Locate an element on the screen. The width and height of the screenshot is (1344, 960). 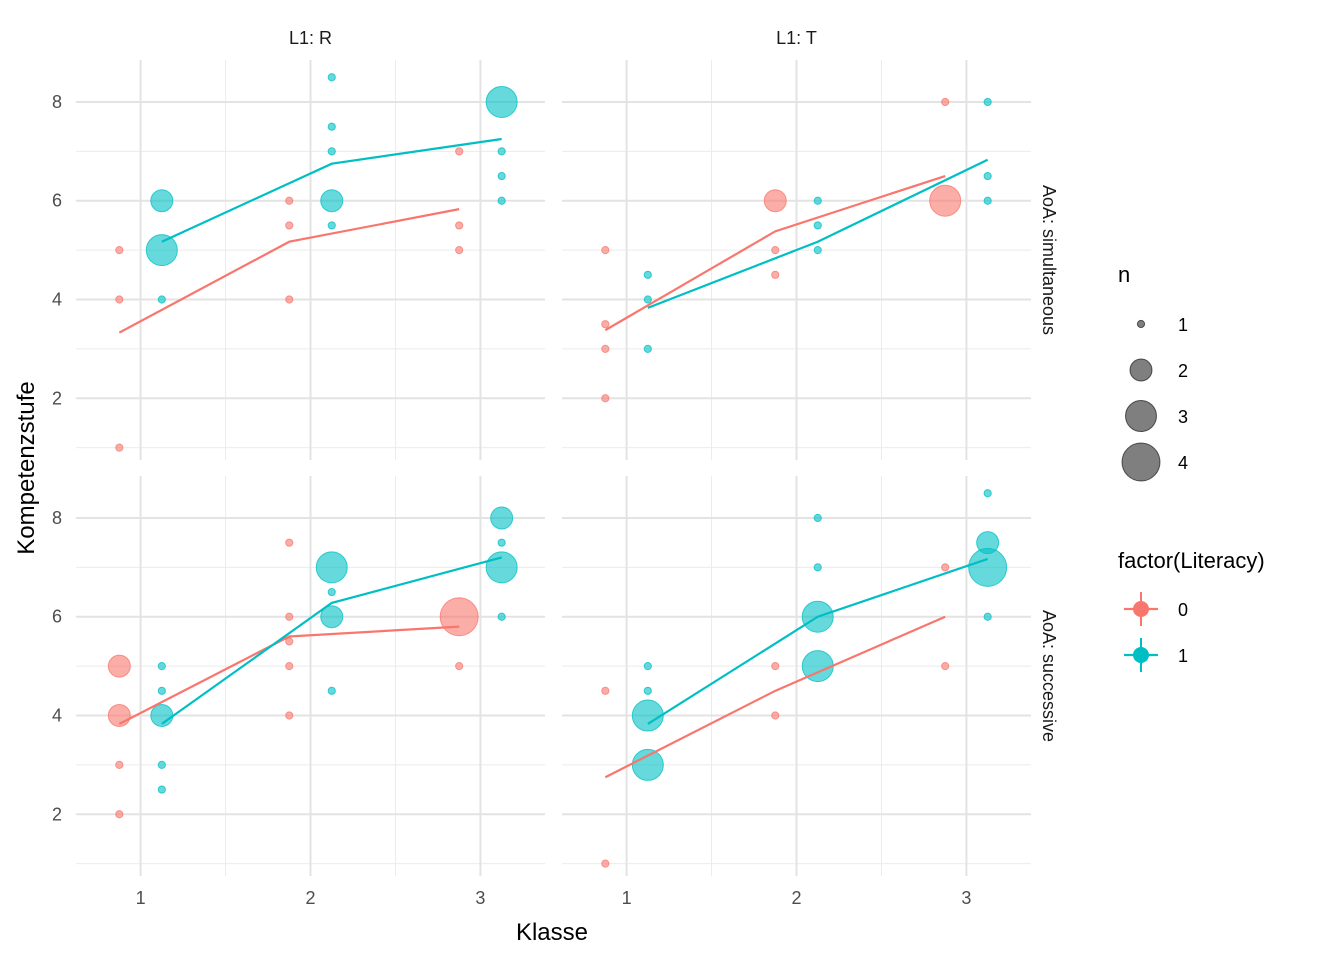
x-tick-label: 1 is located at coordinates (627, 898).